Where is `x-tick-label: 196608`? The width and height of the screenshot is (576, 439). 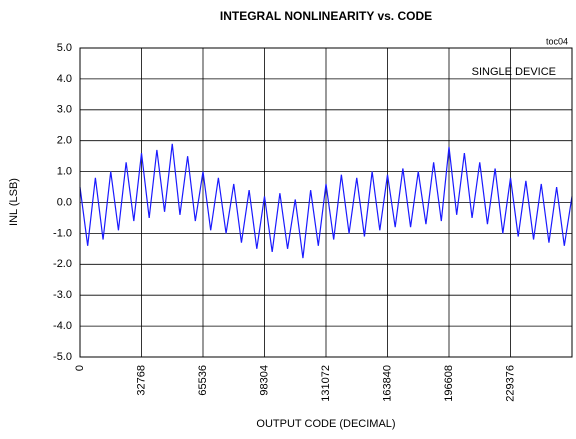
x-tick-label: 196608 is located at coordinates (449, 383).